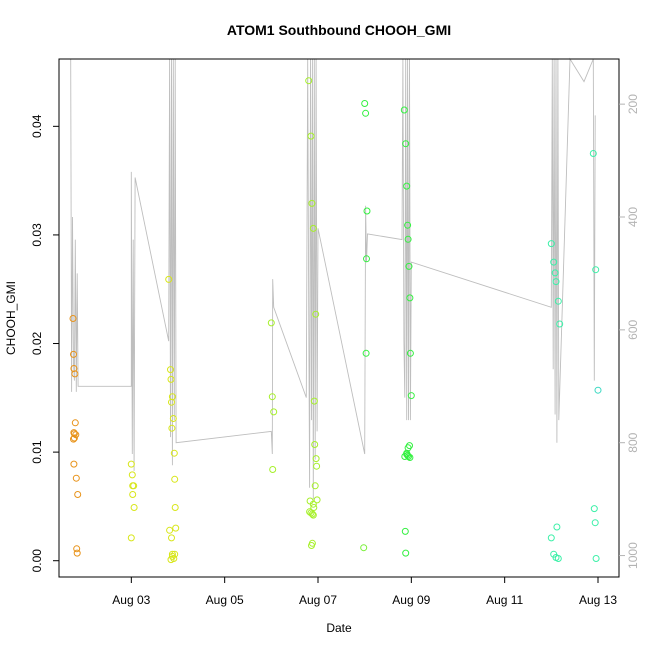 The height and width of the screenshot is (650, 650). What do you see at coordinates (225, 600) in the screenshot?
I see `x-tick-label: Aug 05` at bounding box center [225, 600].